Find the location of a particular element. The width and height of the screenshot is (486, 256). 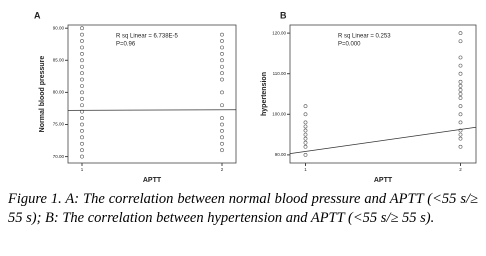

annotation: R sq Linear = 0.253 is located at coordinates (364, 37).